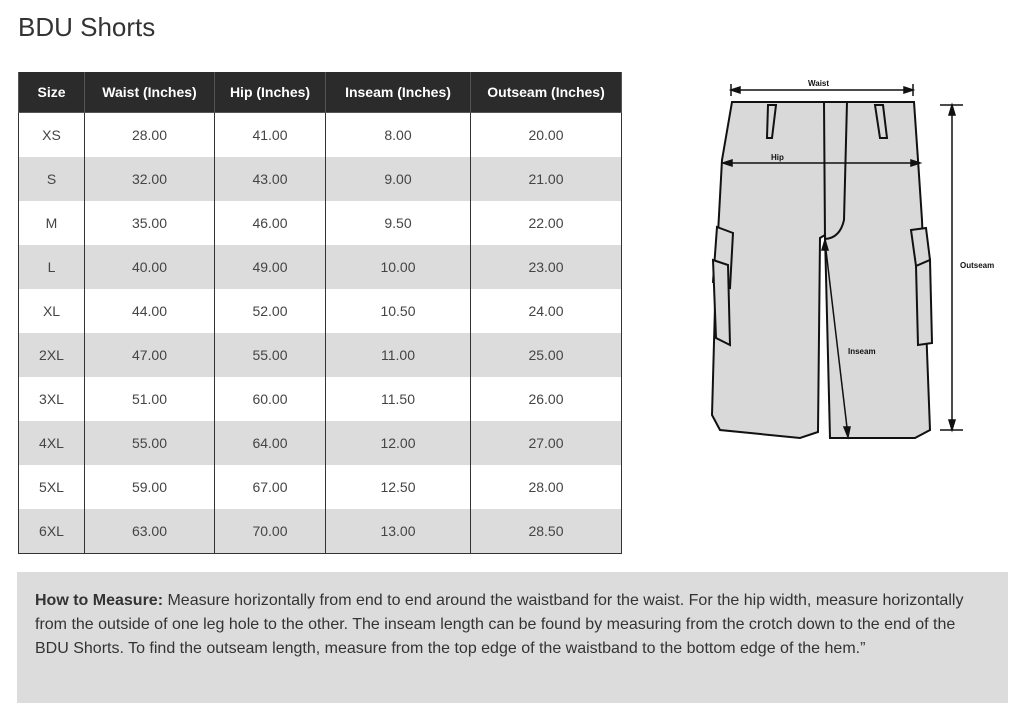 The image size is (1024, 709). I want to click on table-row: M 35.00 46.00 9.50 22.00, so click(320, 223).